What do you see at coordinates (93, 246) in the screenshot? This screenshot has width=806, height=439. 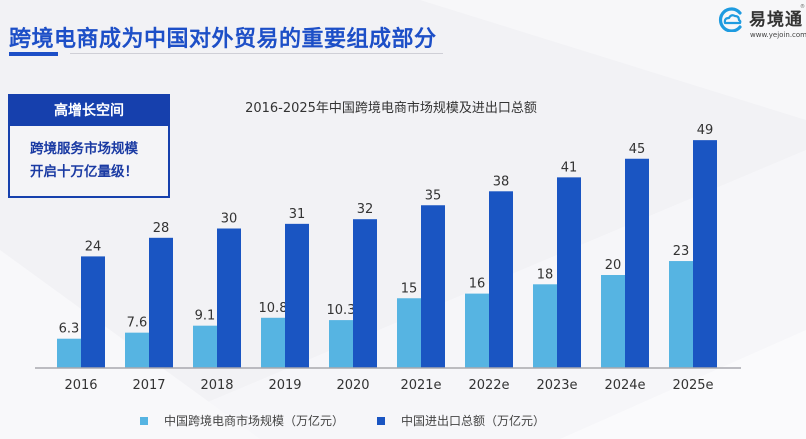 I see `value-label-trade-total: 24` at bounding box center [93, 246].